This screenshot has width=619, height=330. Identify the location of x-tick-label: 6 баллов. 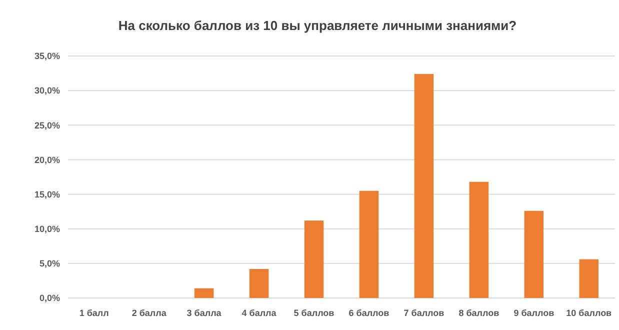
(369, 313).